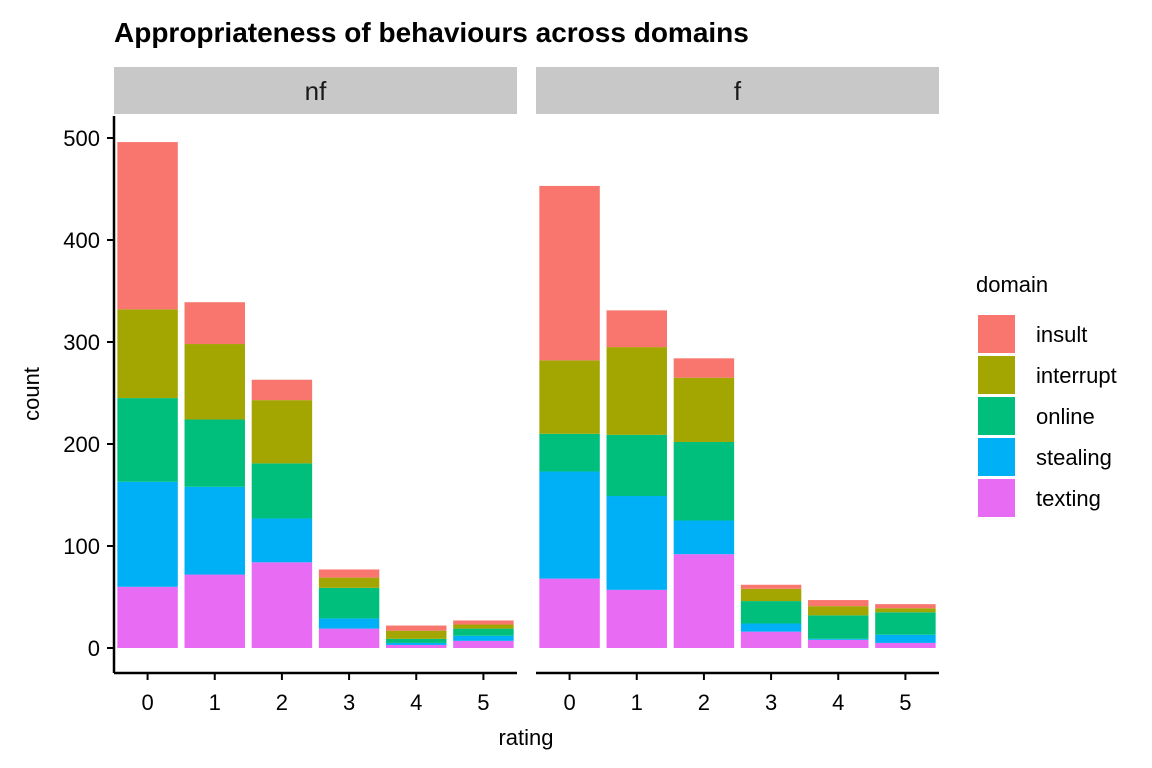 The width and height of the screenshot is (1152, 768). What do you see at coordinates (996, 498) in the screenshot?
I see `legend-key-texting` at bounding box center [996, 498].